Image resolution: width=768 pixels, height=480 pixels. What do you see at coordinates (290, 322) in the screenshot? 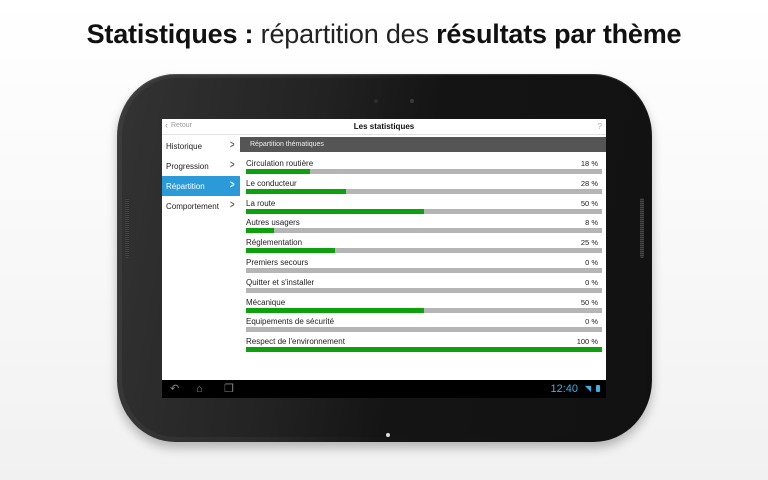
I see `theme-label: Equipements de sécurité` at bounding box center [290, 322].